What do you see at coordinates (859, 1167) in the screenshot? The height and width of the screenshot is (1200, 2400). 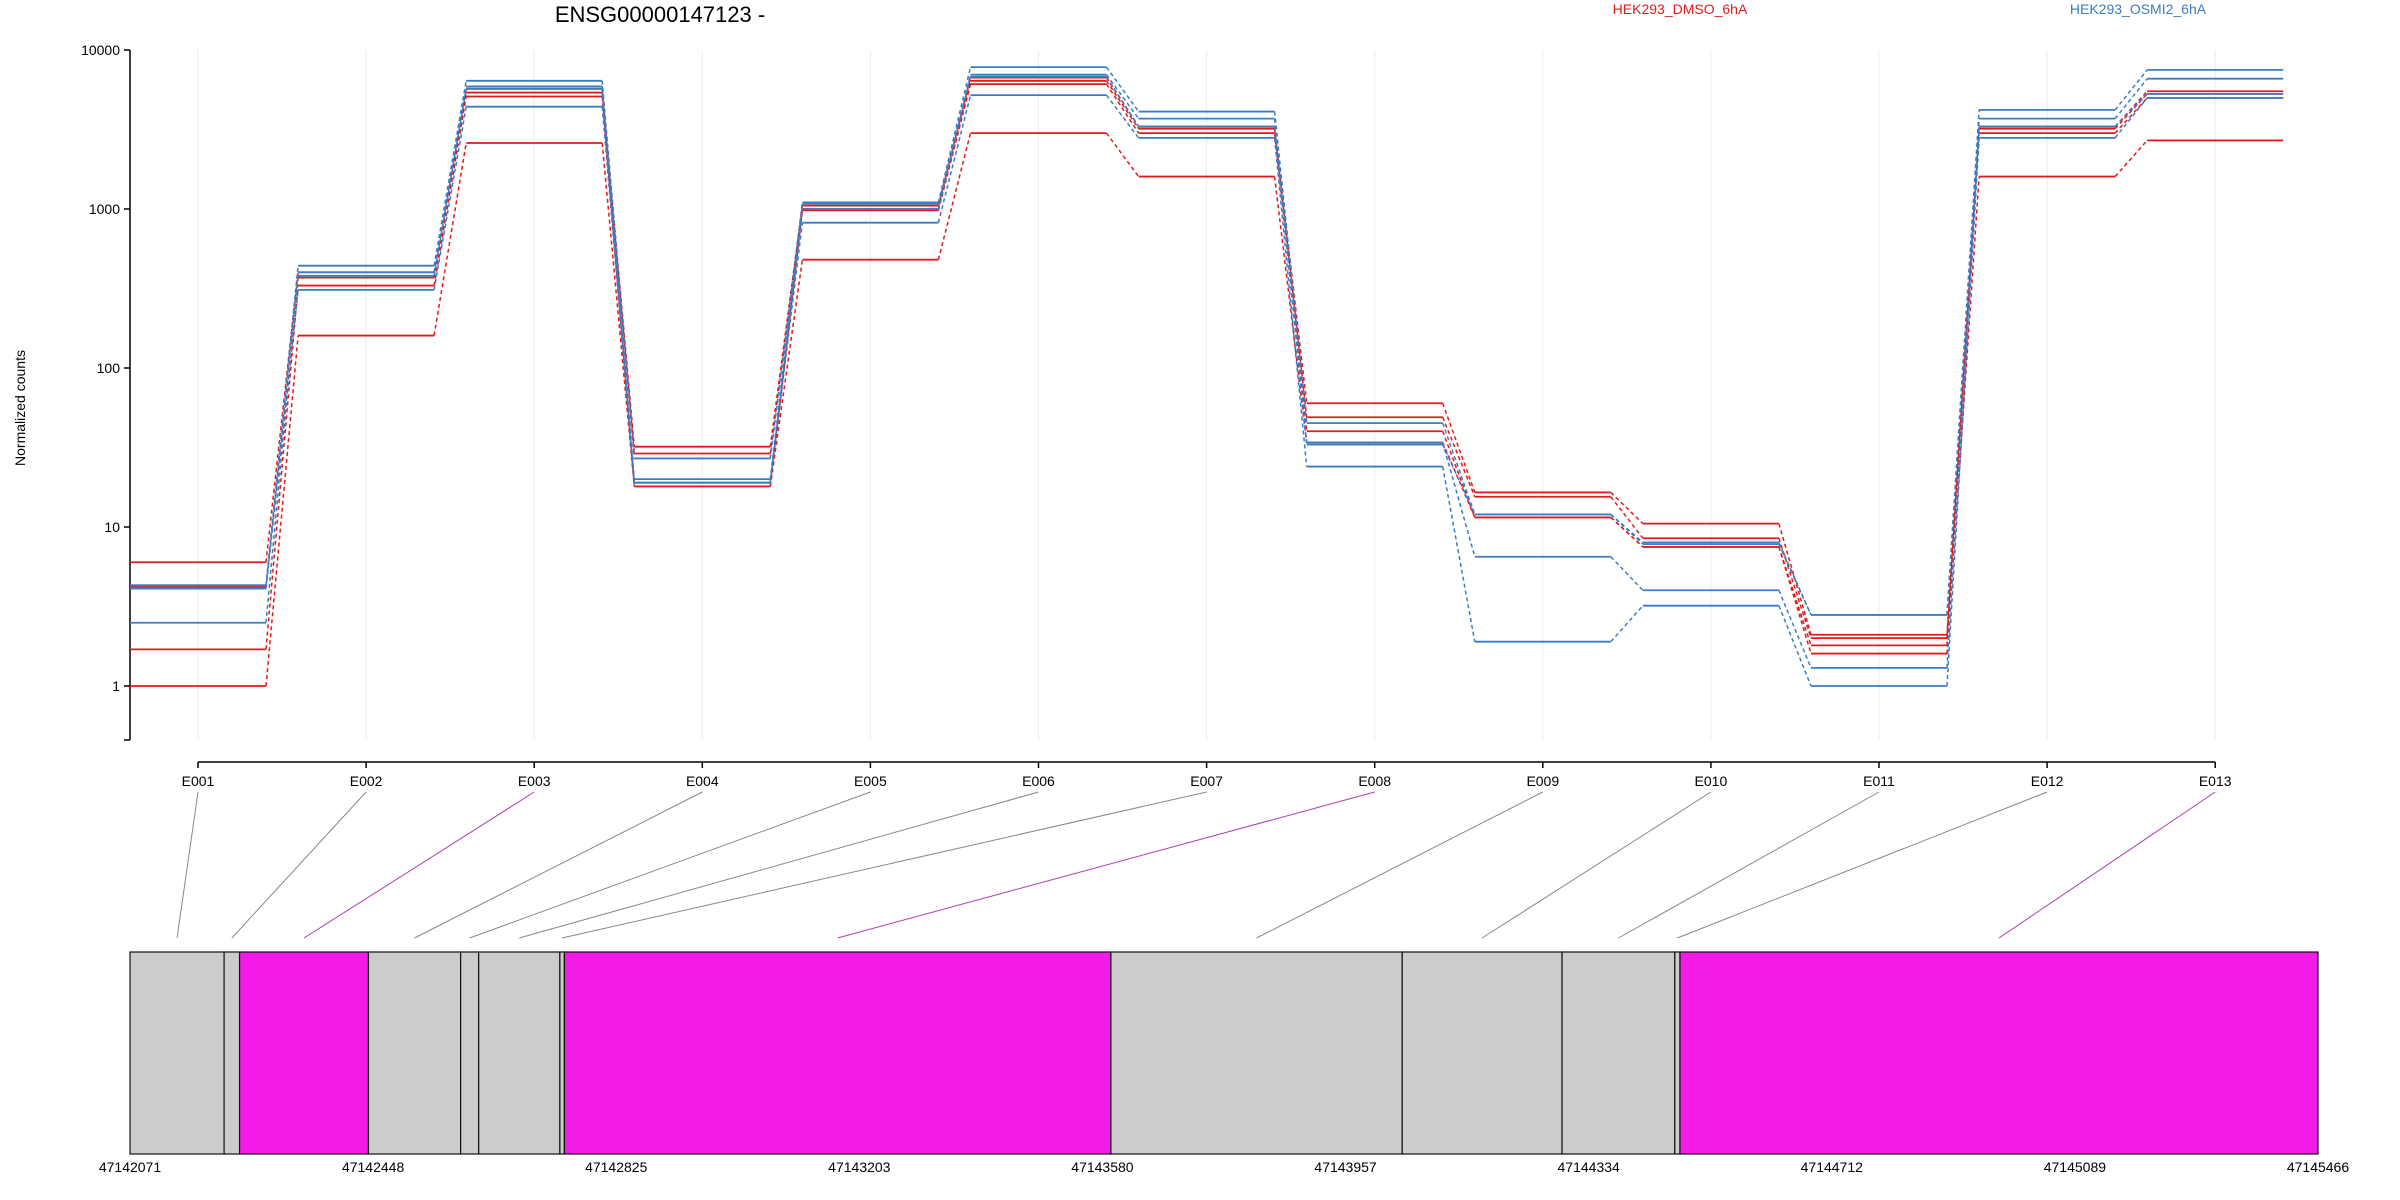 I see `genomic-coordinate-label: 47143203` at bounding box center [859, 1167].